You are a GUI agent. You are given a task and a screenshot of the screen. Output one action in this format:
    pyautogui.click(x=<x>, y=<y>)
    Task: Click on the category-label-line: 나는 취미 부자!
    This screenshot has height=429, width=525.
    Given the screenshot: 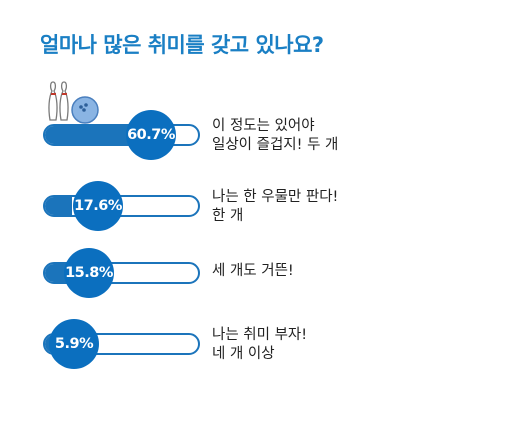 What is the action you would take?
    pyautogui.click(x=260, y=335)
    